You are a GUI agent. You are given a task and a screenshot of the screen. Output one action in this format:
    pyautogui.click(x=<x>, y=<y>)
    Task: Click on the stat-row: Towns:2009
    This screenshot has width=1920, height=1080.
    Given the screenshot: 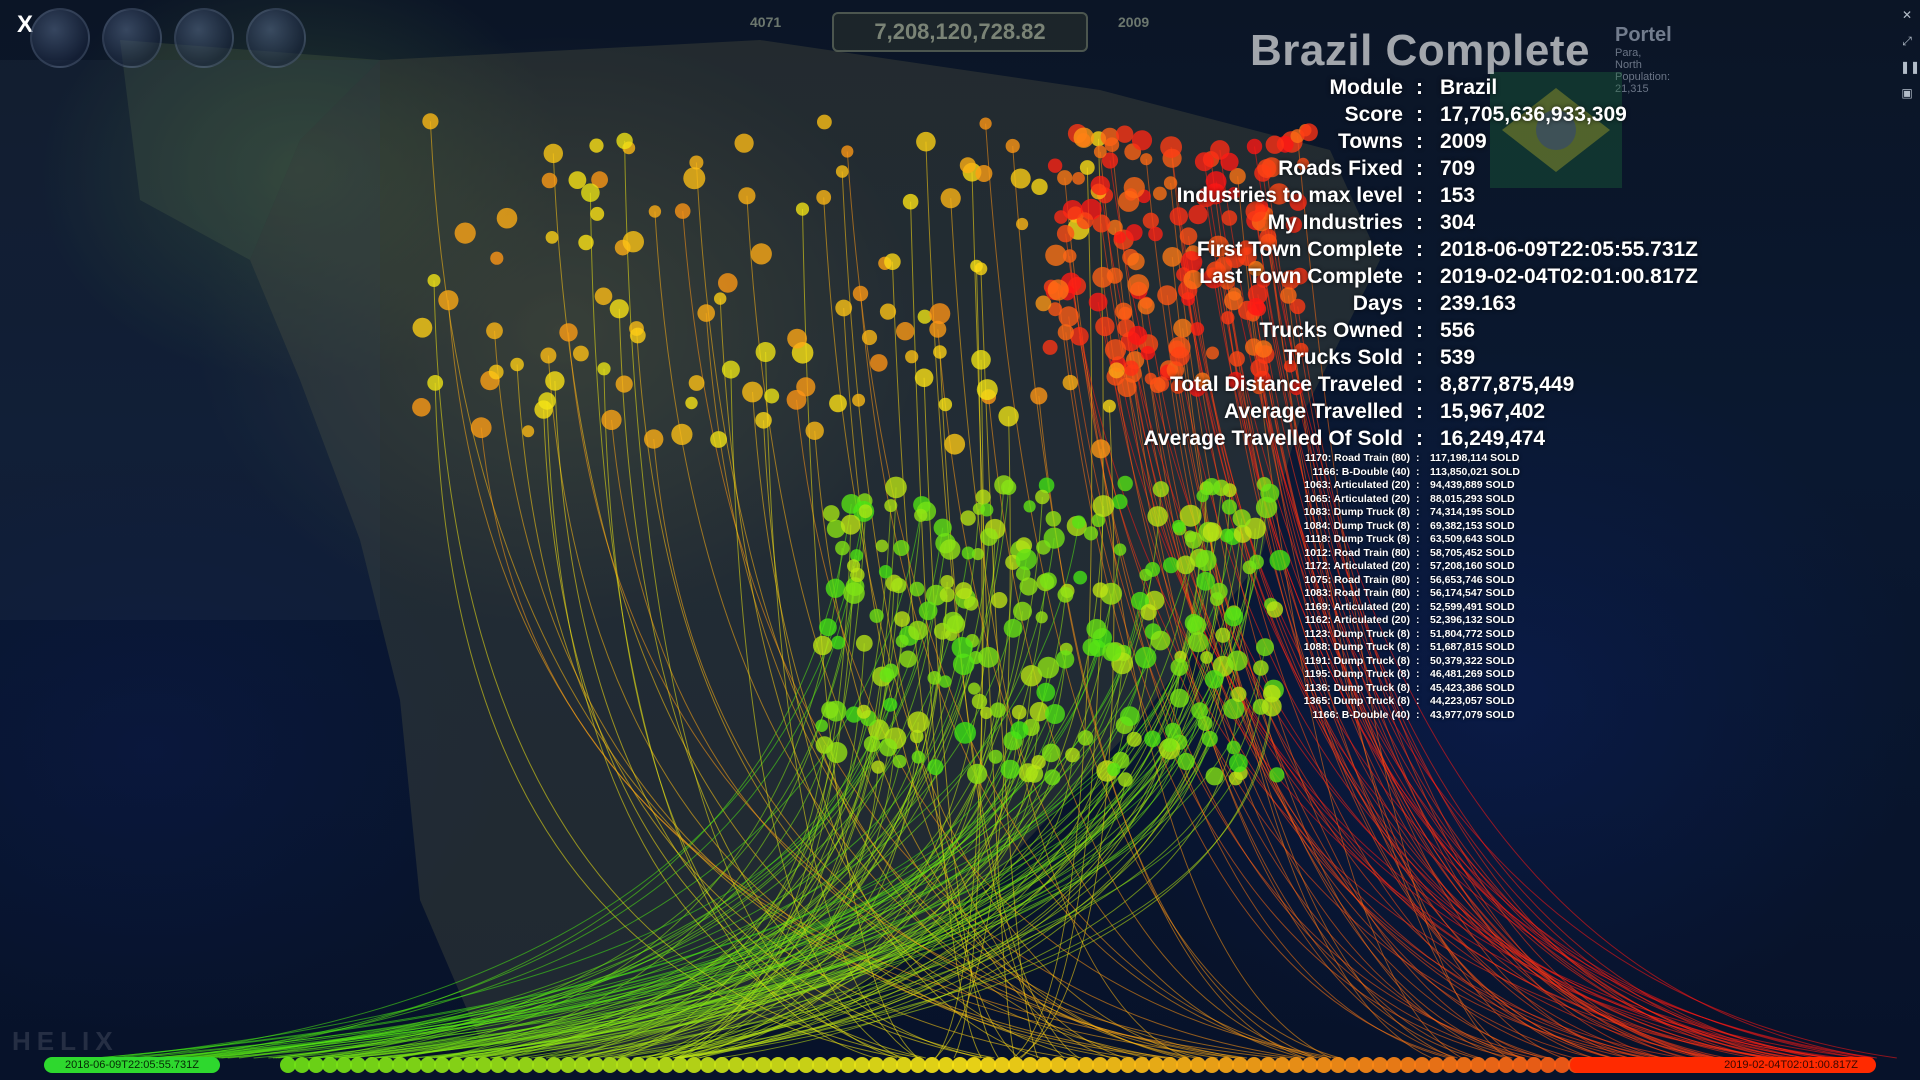 What is the action you would take?
    pyautogui.click(x=960, y=143)
    